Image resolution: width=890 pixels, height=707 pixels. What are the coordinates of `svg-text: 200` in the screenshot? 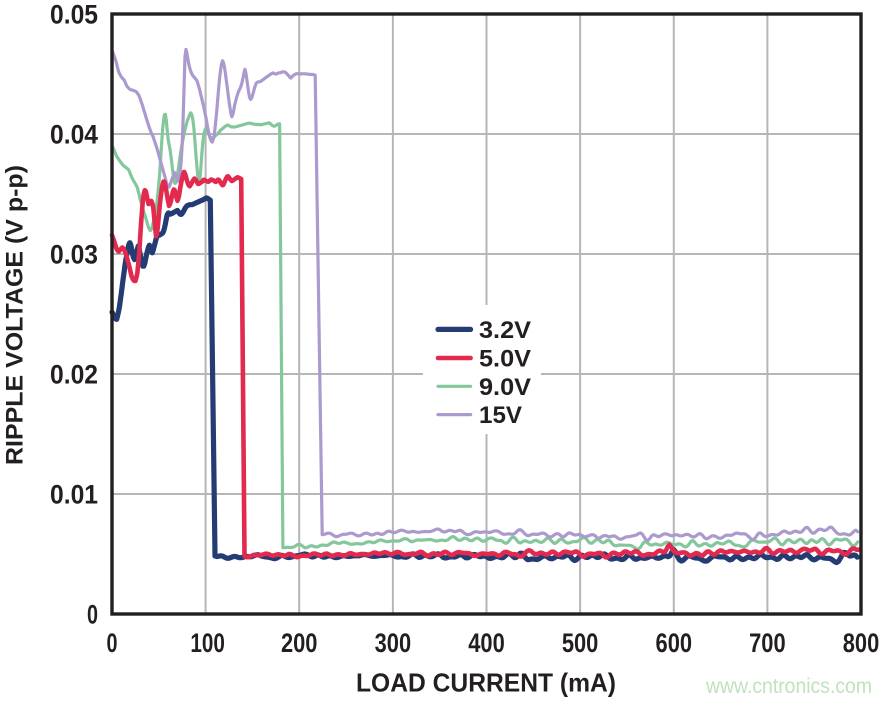 It's located at (299, 643).